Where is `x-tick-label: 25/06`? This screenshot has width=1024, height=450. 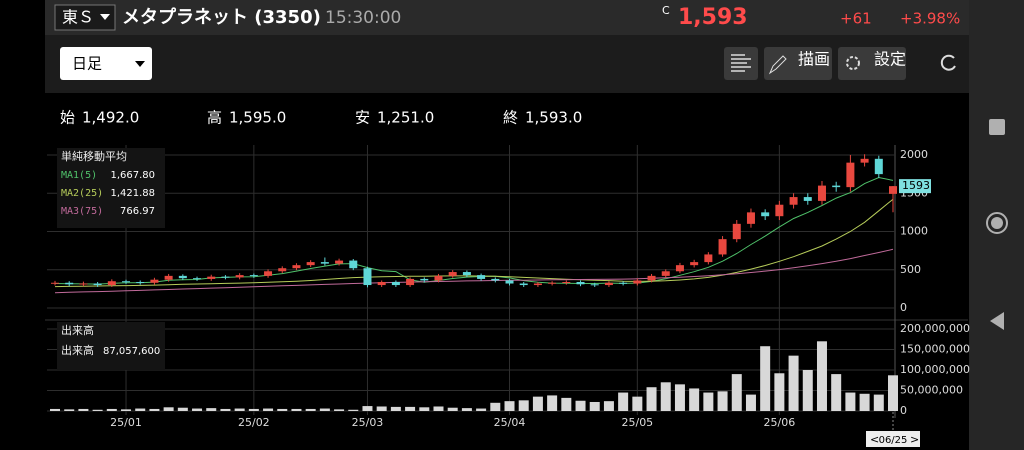
x-tick-label: 25/06 is located at coordinates (780, 422).